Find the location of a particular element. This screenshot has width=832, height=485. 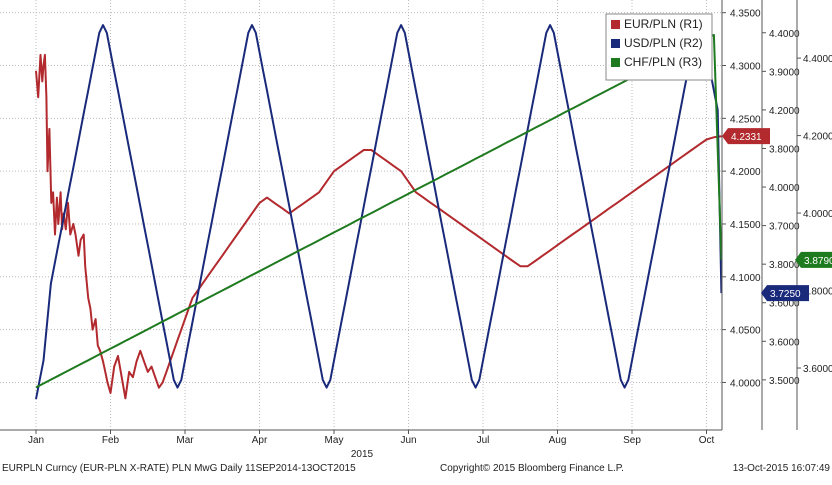

r3-tick-label: 4.4000 is located at coordinates (817, 59).